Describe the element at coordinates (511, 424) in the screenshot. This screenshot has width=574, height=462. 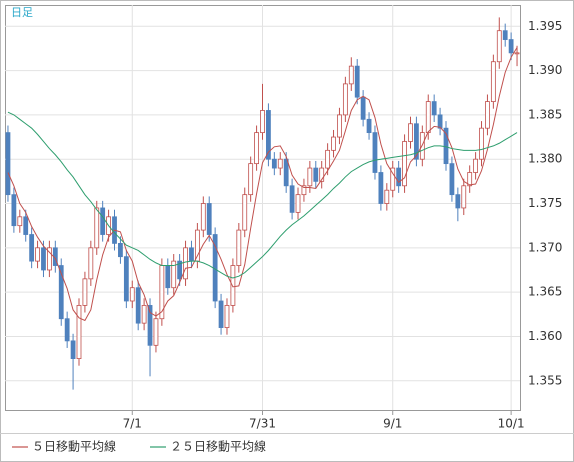
I see `x-tick-label: 10/1` at that location.